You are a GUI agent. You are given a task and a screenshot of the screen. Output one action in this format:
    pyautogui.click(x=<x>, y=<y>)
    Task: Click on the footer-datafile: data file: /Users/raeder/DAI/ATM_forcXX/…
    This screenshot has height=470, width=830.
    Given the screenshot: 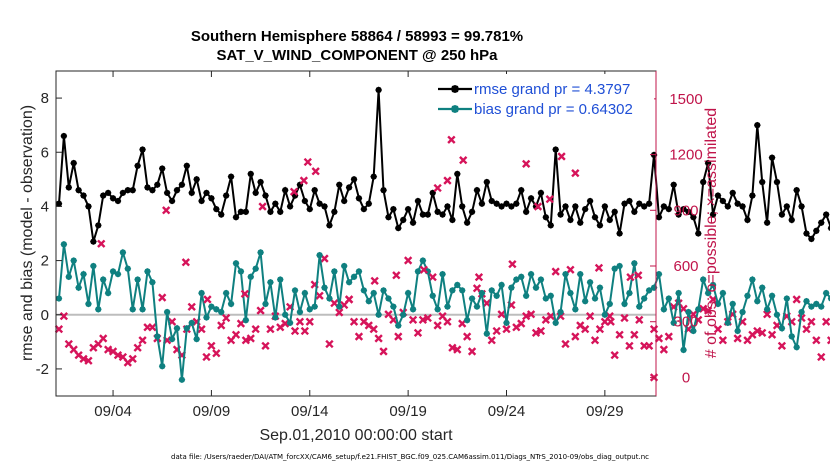 What is the action you would take?
    pyautogui.click(x=410, y=457)
    